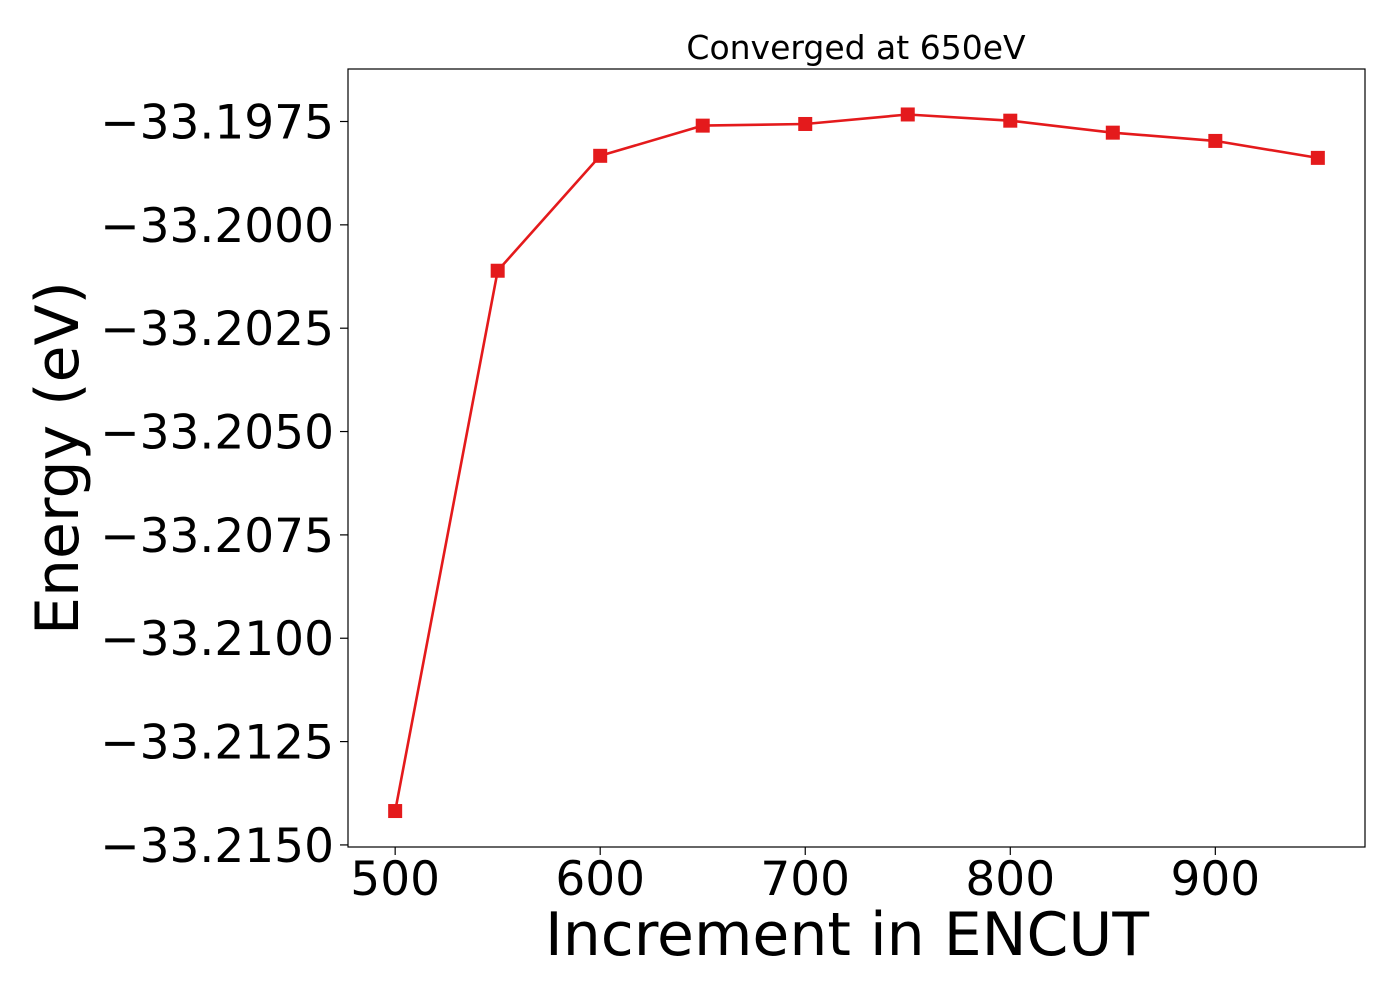  Describe the element at coordinates (217, 123) in the screenshot. I see `y-tick-label: −33.1975` at that location.